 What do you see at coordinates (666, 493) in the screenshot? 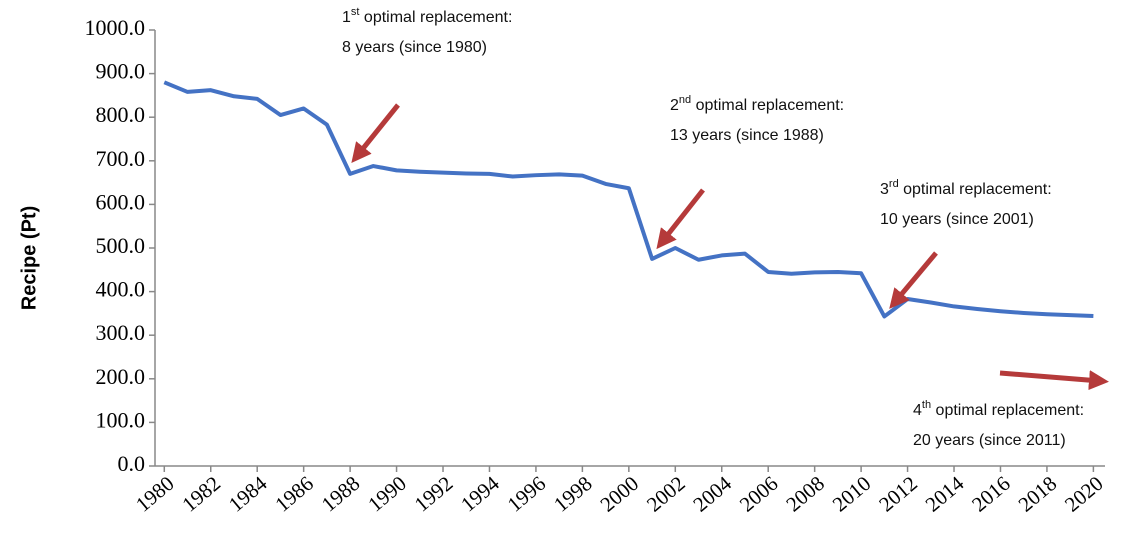
I see `x-tick-label: 2002` at bounding box center [666, 493].